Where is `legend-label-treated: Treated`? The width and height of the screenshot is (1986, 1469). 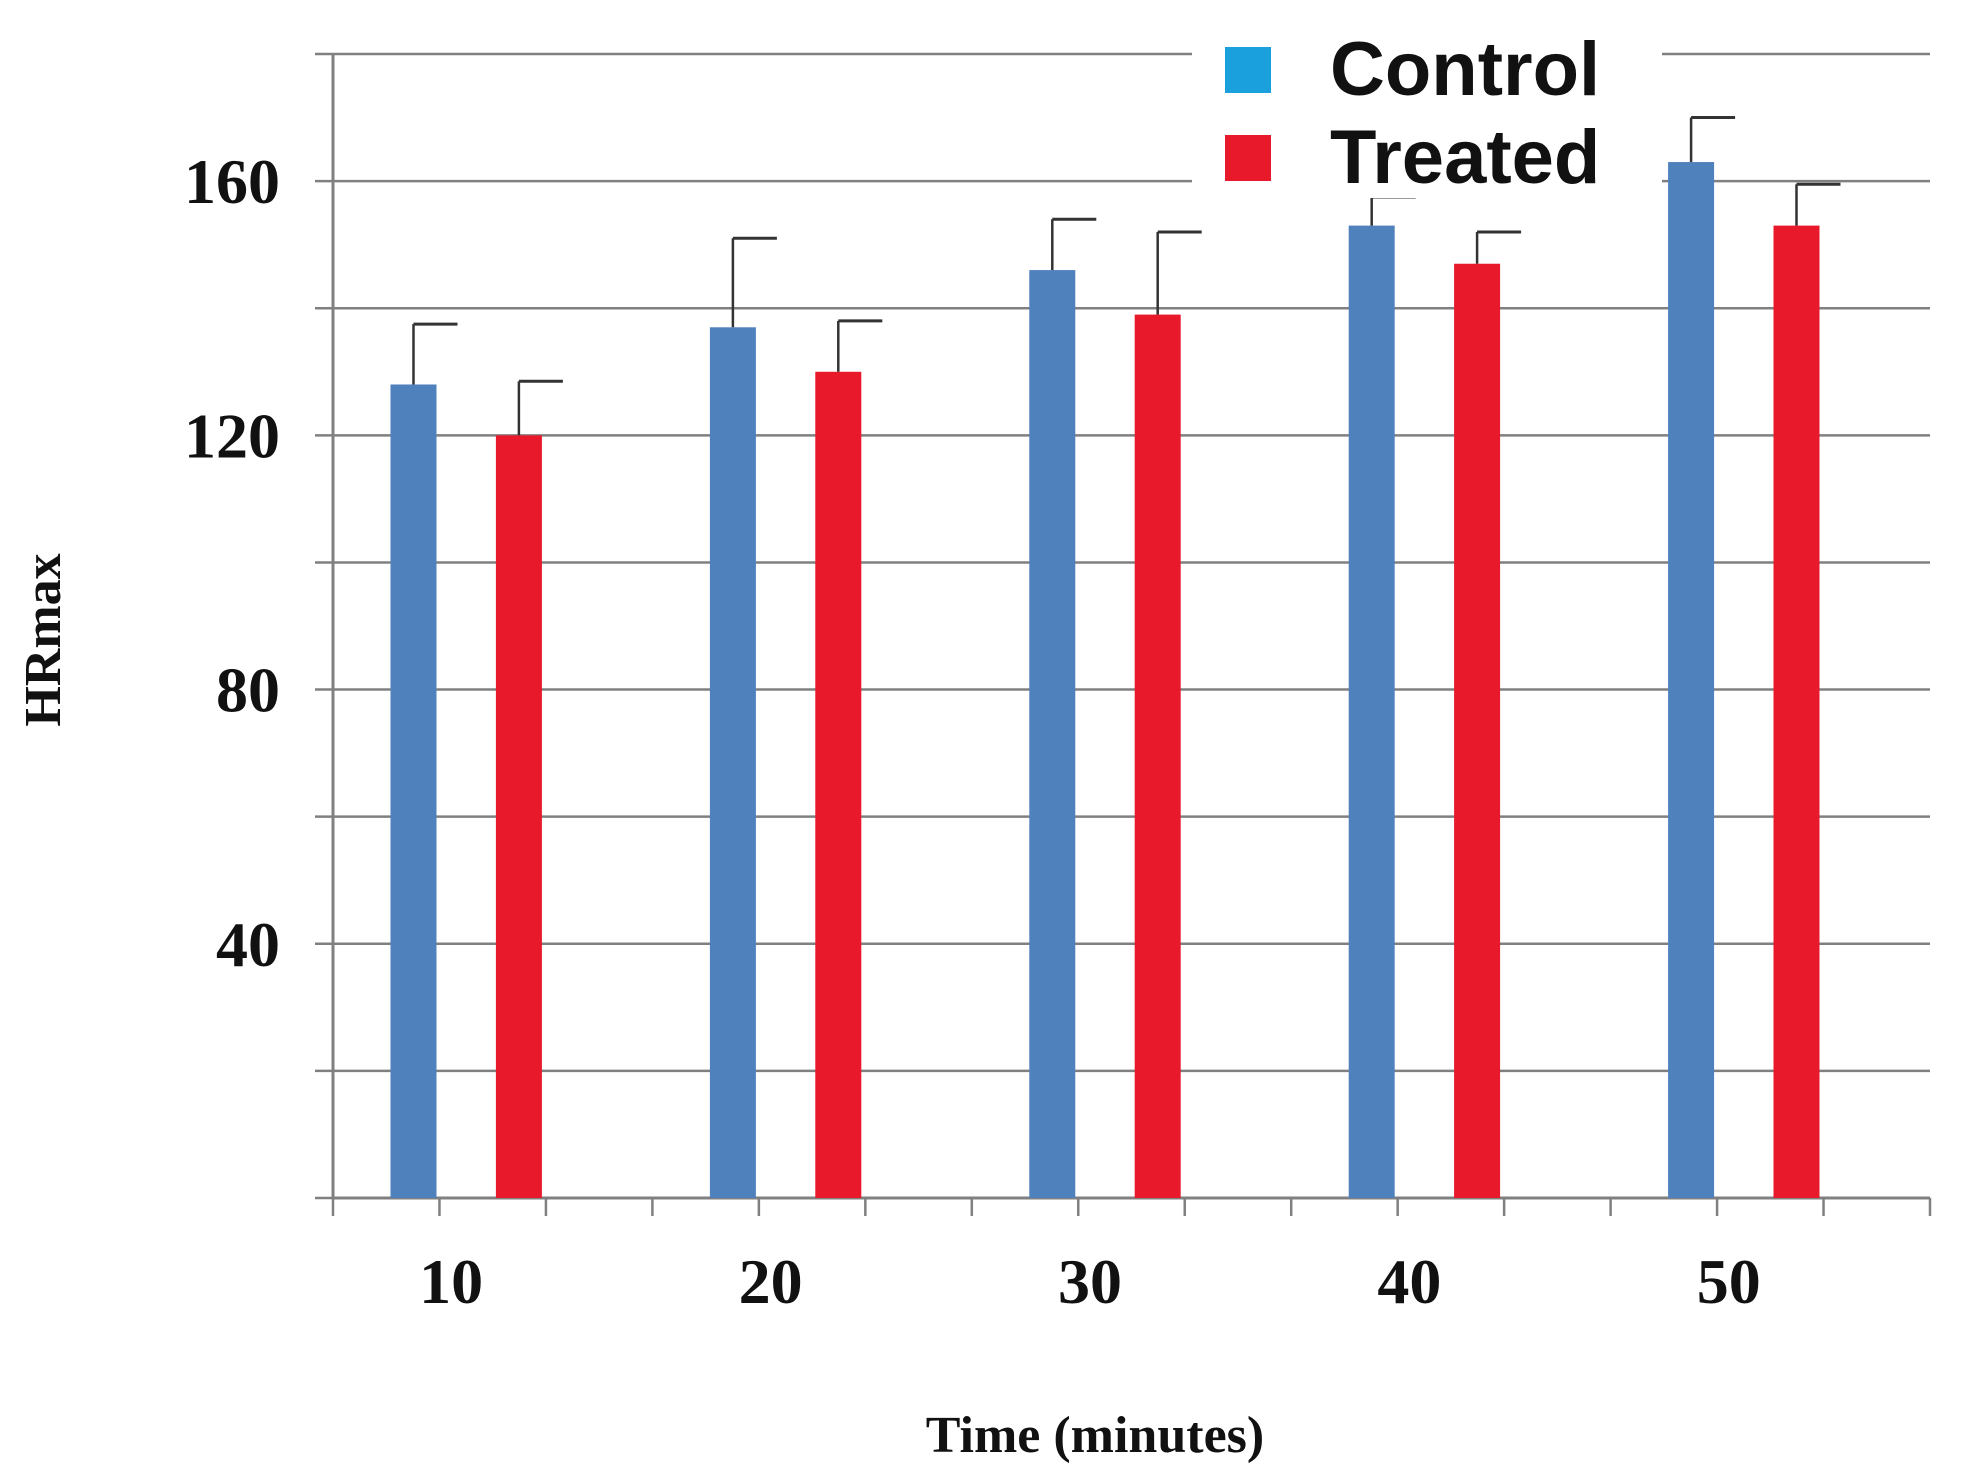 legend-label-treated: Treated is located at coordinates (1465, 157).